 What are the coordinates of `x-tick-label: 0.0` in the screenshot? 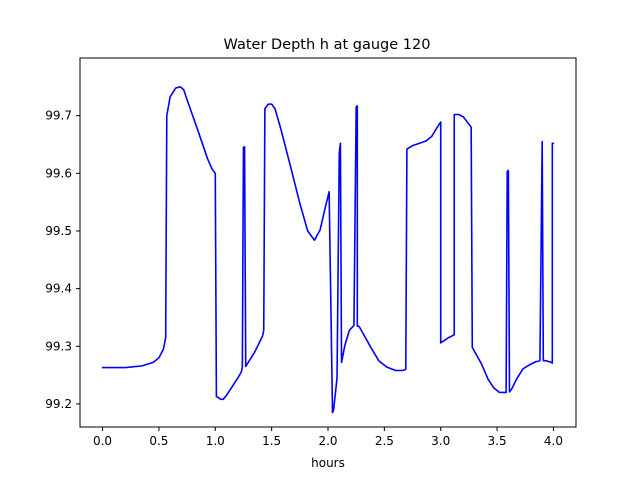 It's located at (102, 441).